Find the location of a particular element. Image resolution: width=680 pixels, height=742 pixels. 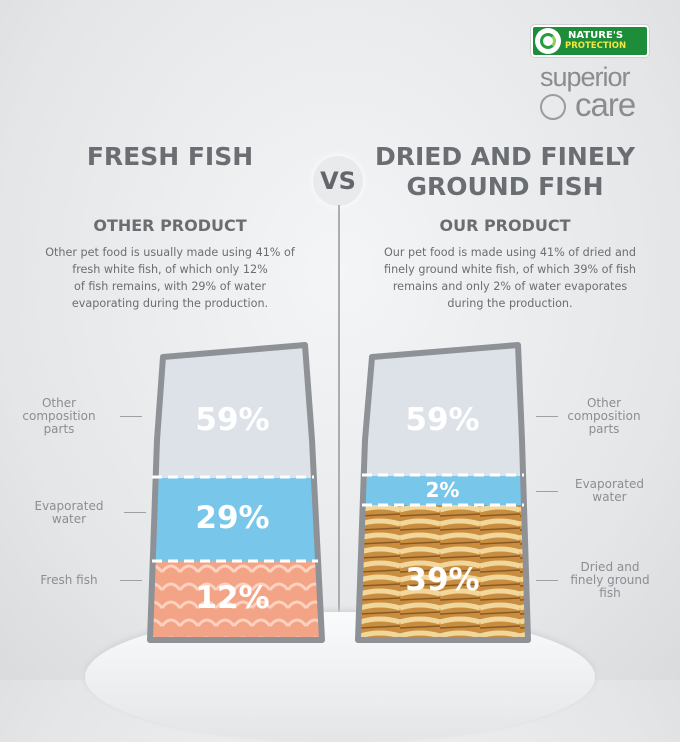

left-title: FRESH FISH is located at coordinates (170, 156).